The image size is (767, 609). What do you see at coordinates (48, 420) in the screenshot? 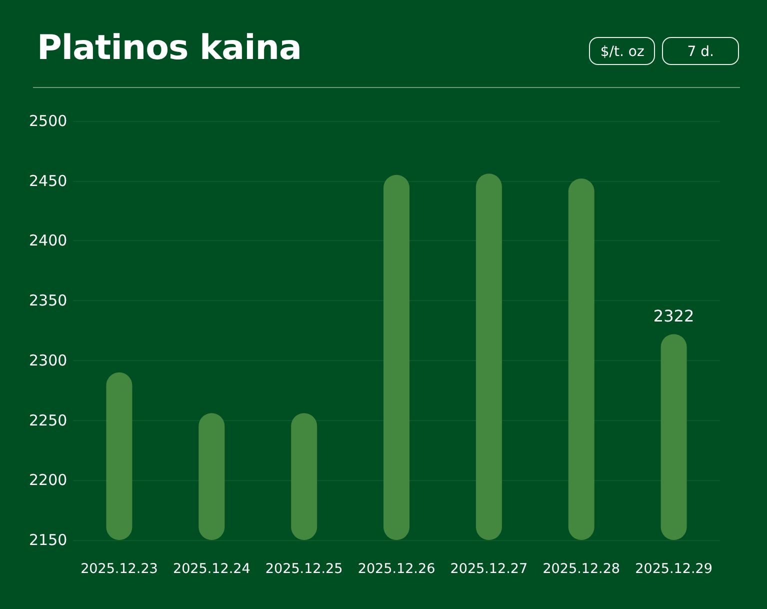
I see `y-tick-label: 2250` at bounding box center [48, 420].